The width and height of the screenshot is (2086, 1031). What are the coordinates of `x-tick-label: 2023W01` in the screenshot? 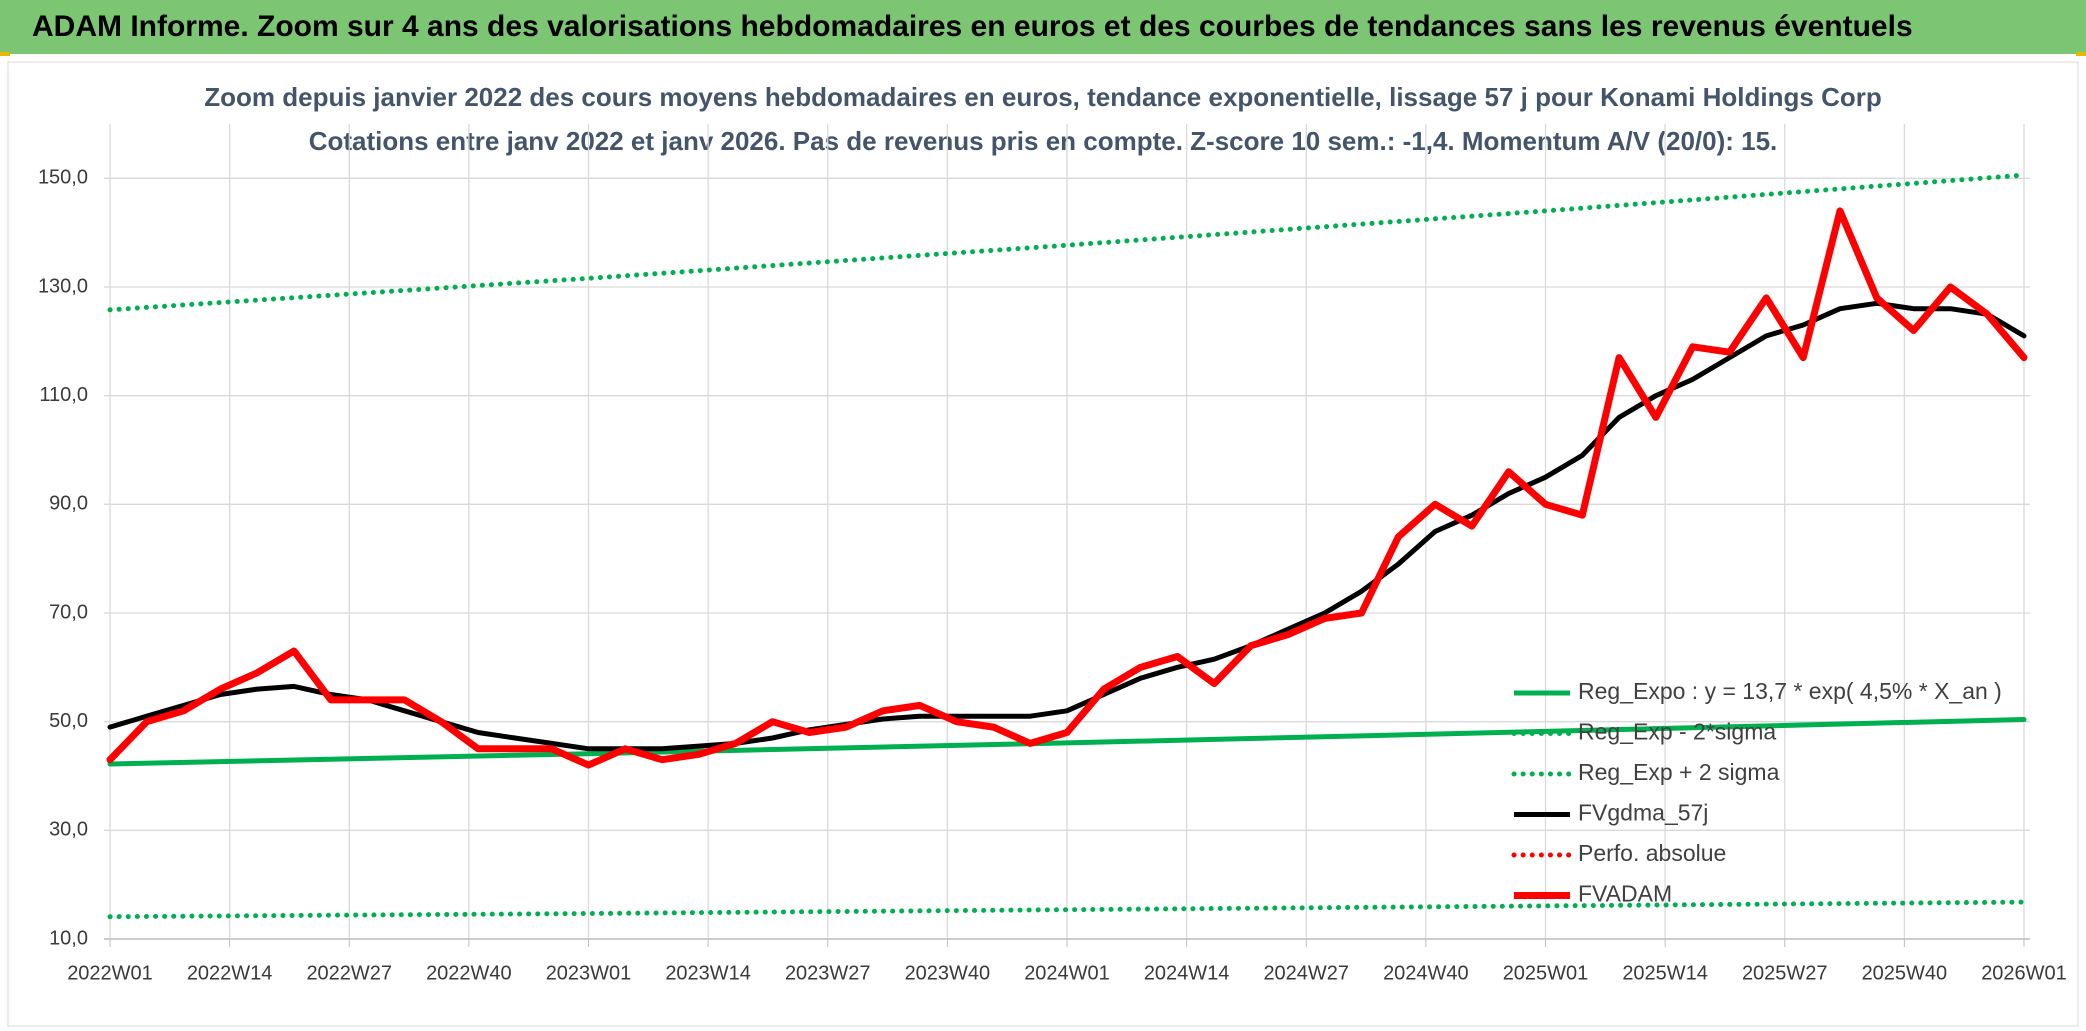 It's located at (589, 973).